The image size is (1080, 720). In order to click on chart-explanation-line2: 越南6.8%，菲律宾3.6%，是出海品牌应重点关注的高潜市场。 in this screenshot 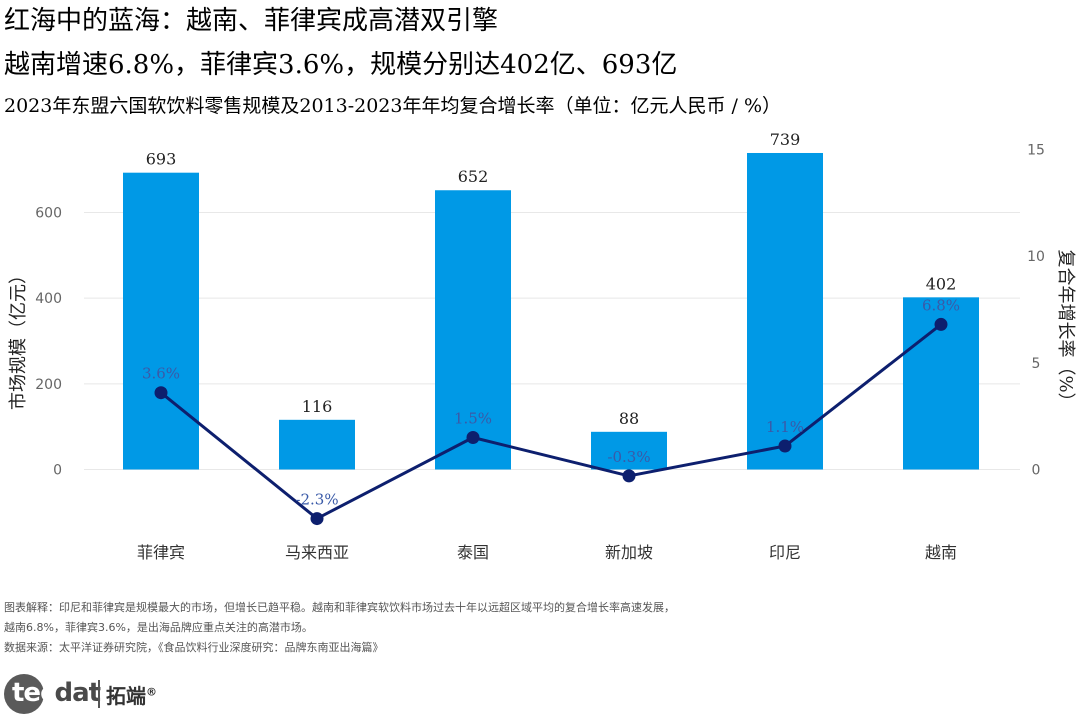, I will do `click(158, 627)`.